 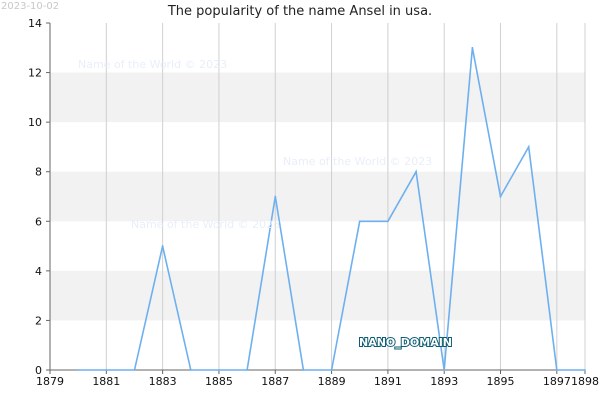 I want to click on x-tick-label: 1885, so click(x=219, y=381).